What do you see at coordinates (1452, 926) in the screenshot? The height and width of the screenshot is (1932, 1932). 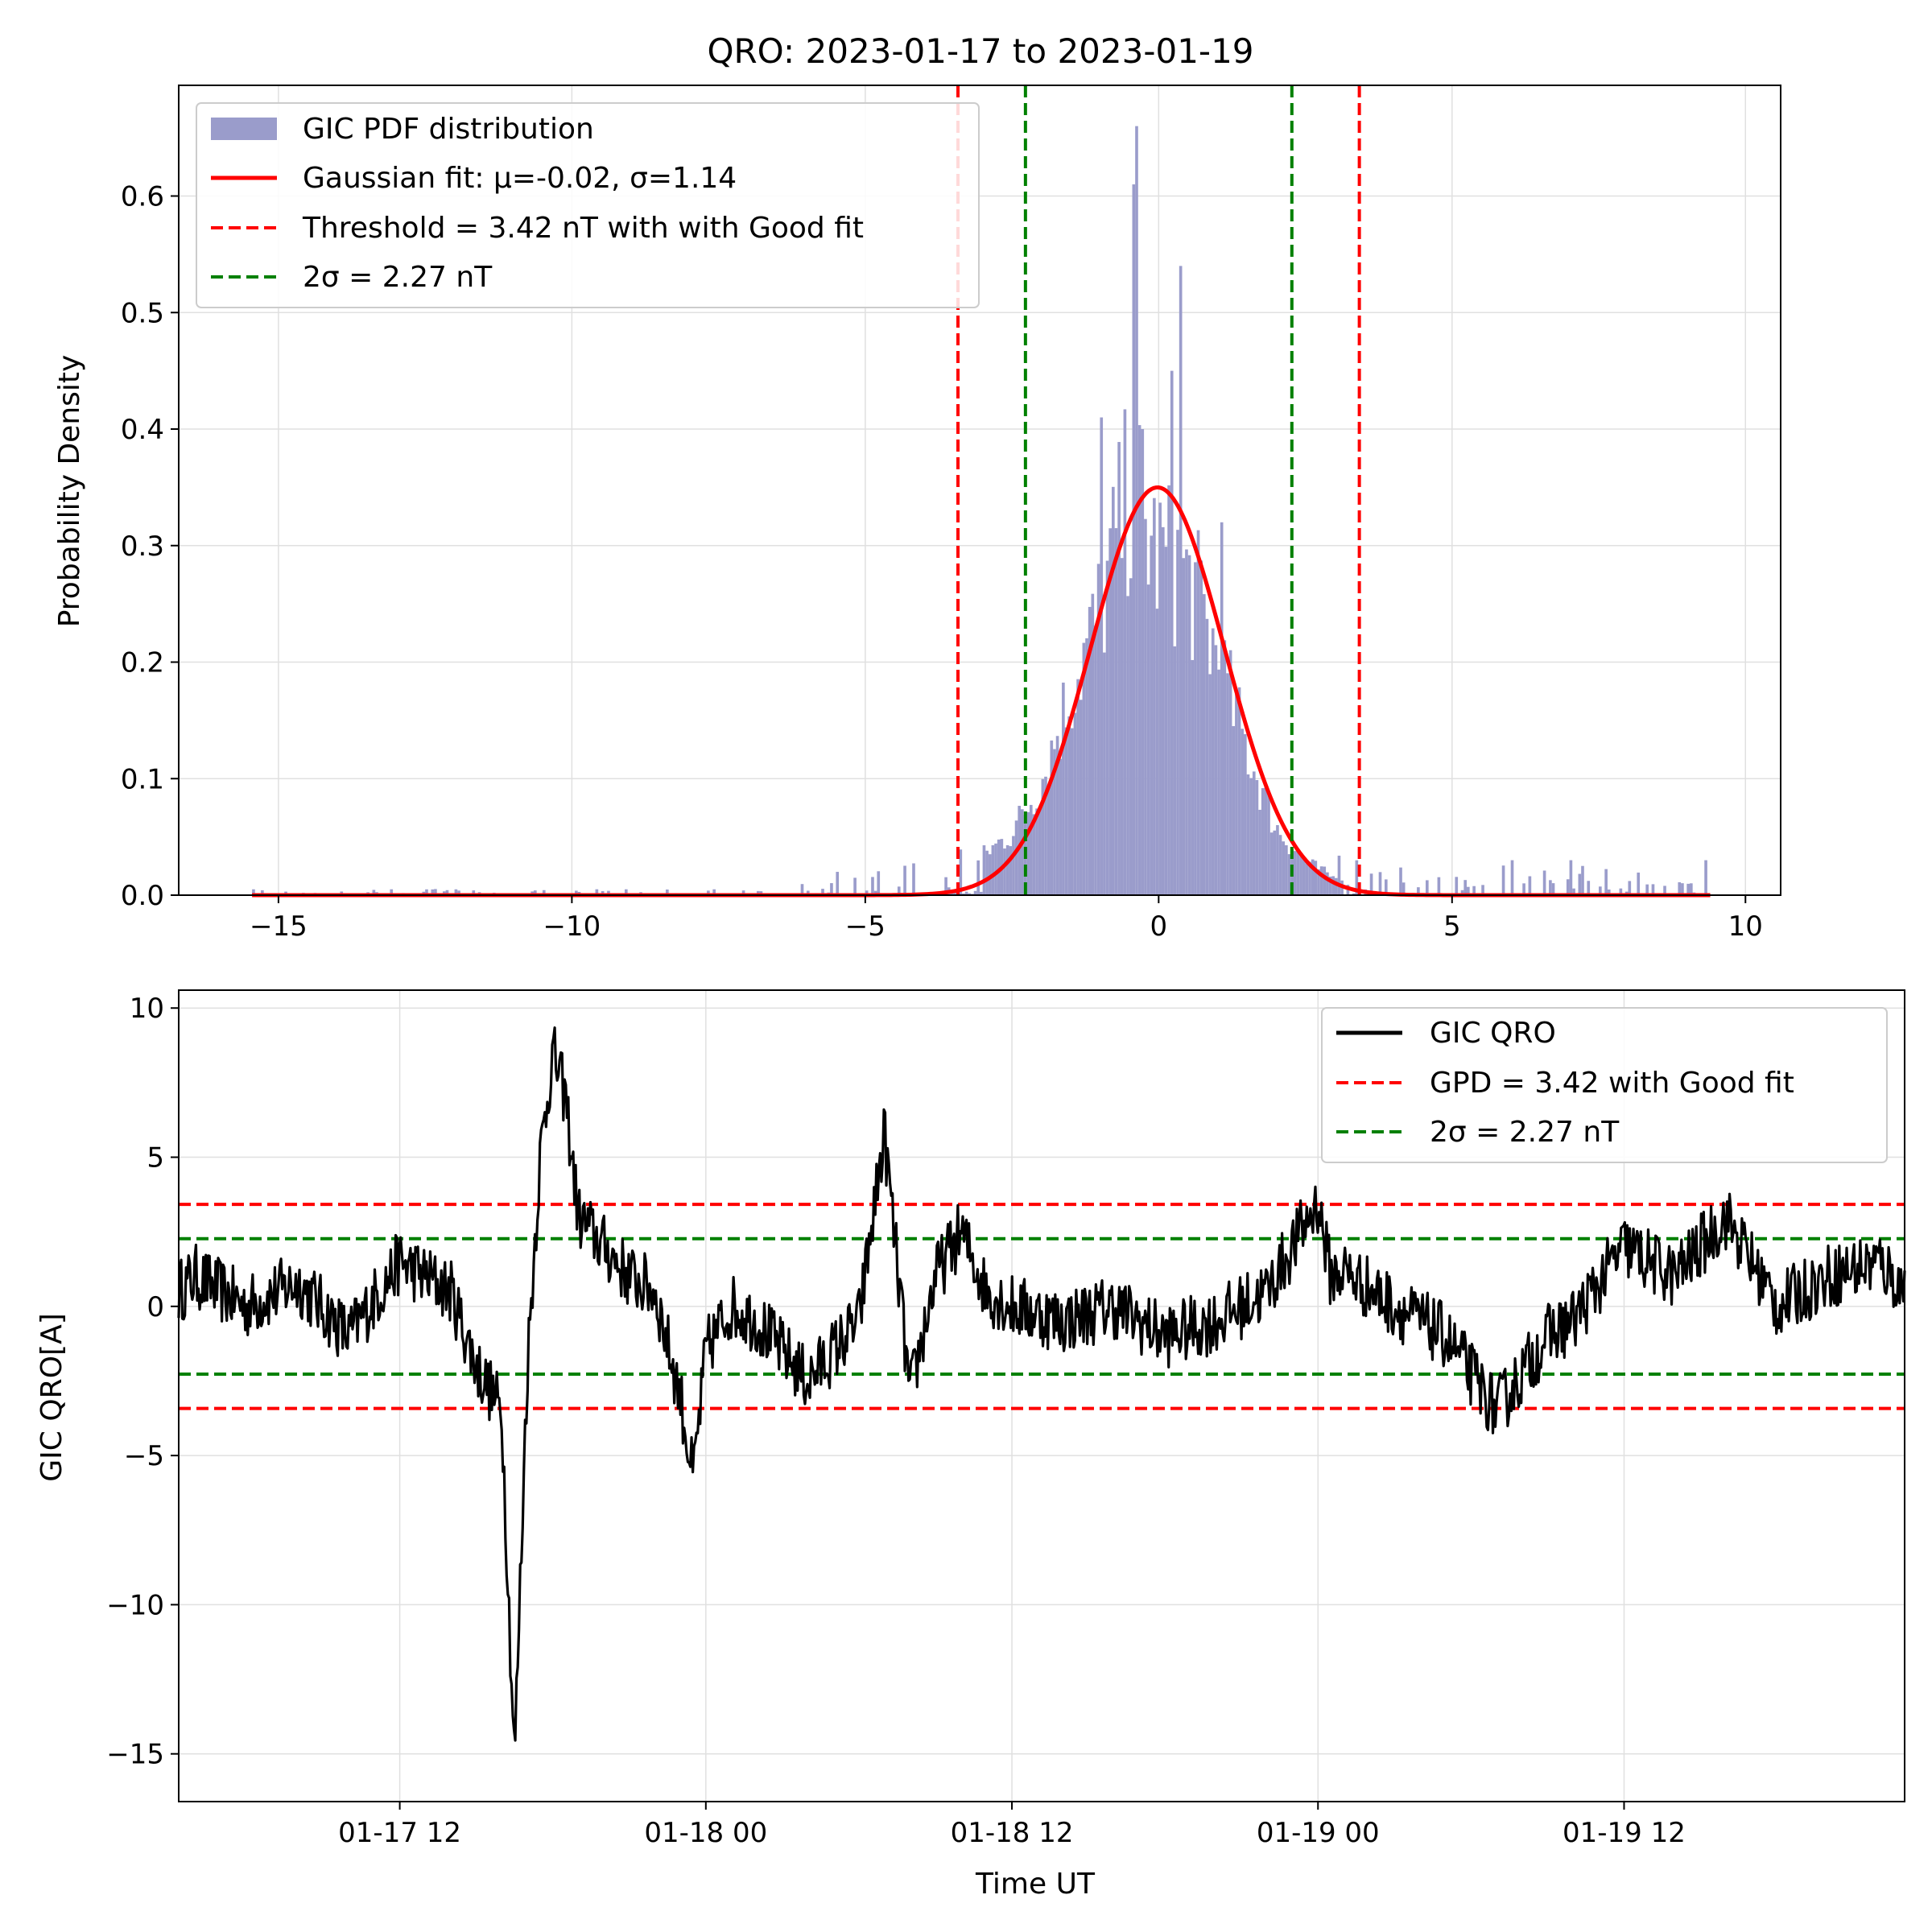 I see `x-tick-label: 5` at bounding box center [1452, 926].